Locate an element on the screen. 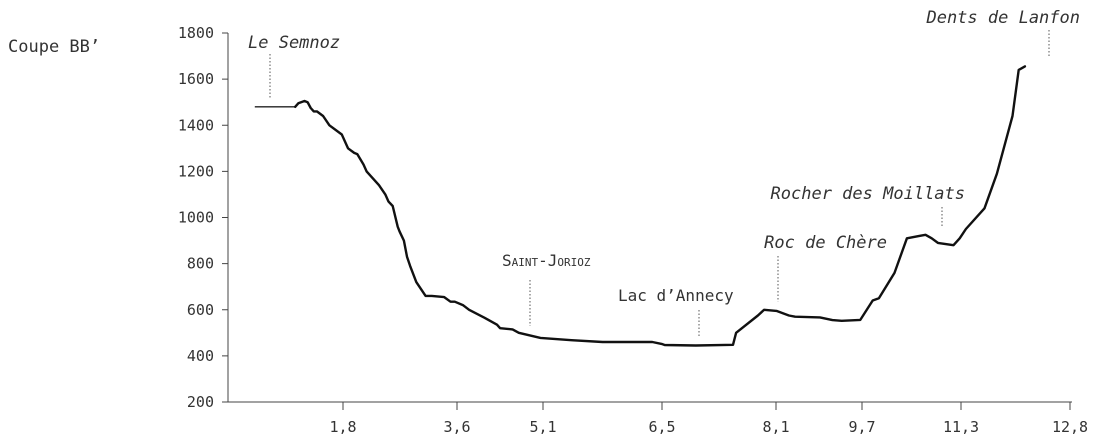  y-axis-ticks: 200 400 600 800 1000 1200 1400 1600 1800 is located at coordinates (203, 217).